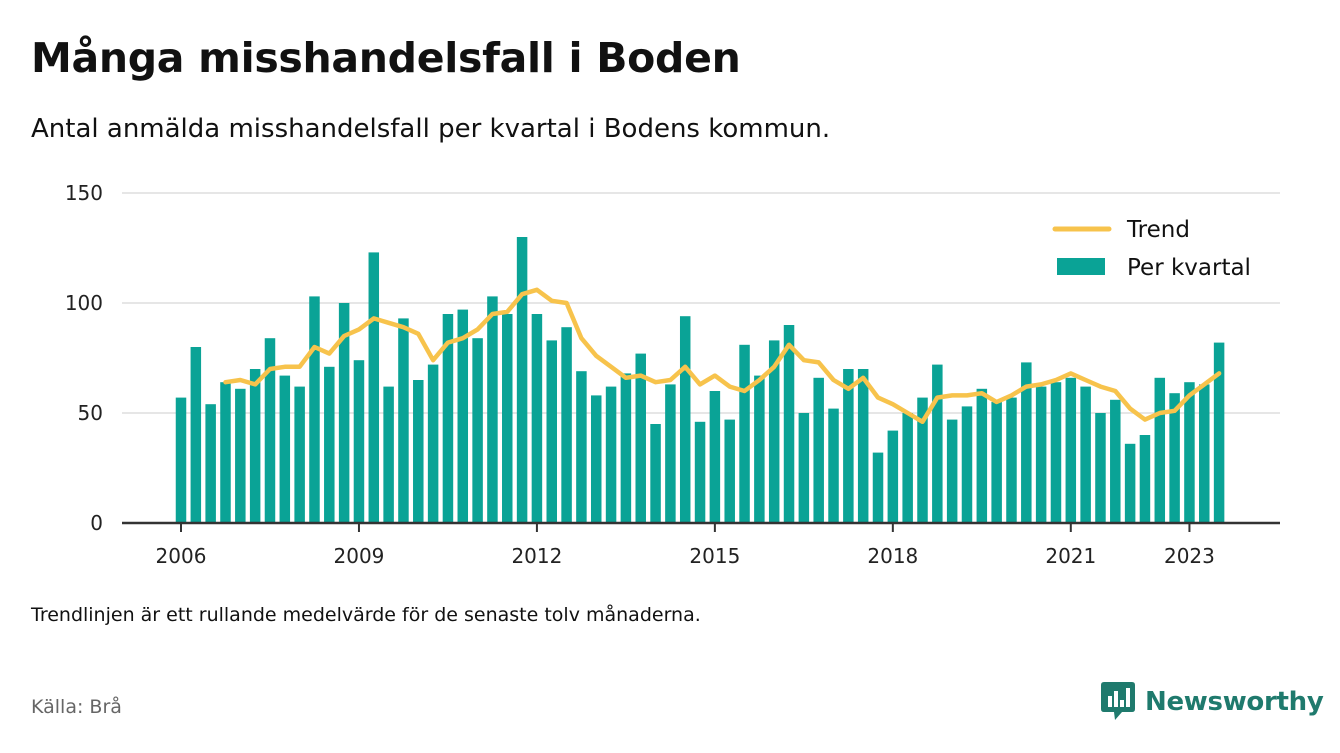  I want to click on x-tick-label: 2006, so click(181, 556).